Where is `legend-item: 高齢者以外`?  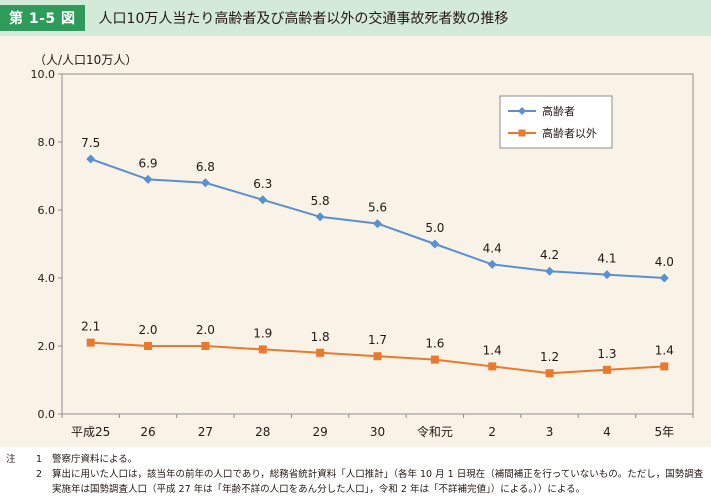 legend-item: 高齢者以外 is located at coordinates (552, 133).